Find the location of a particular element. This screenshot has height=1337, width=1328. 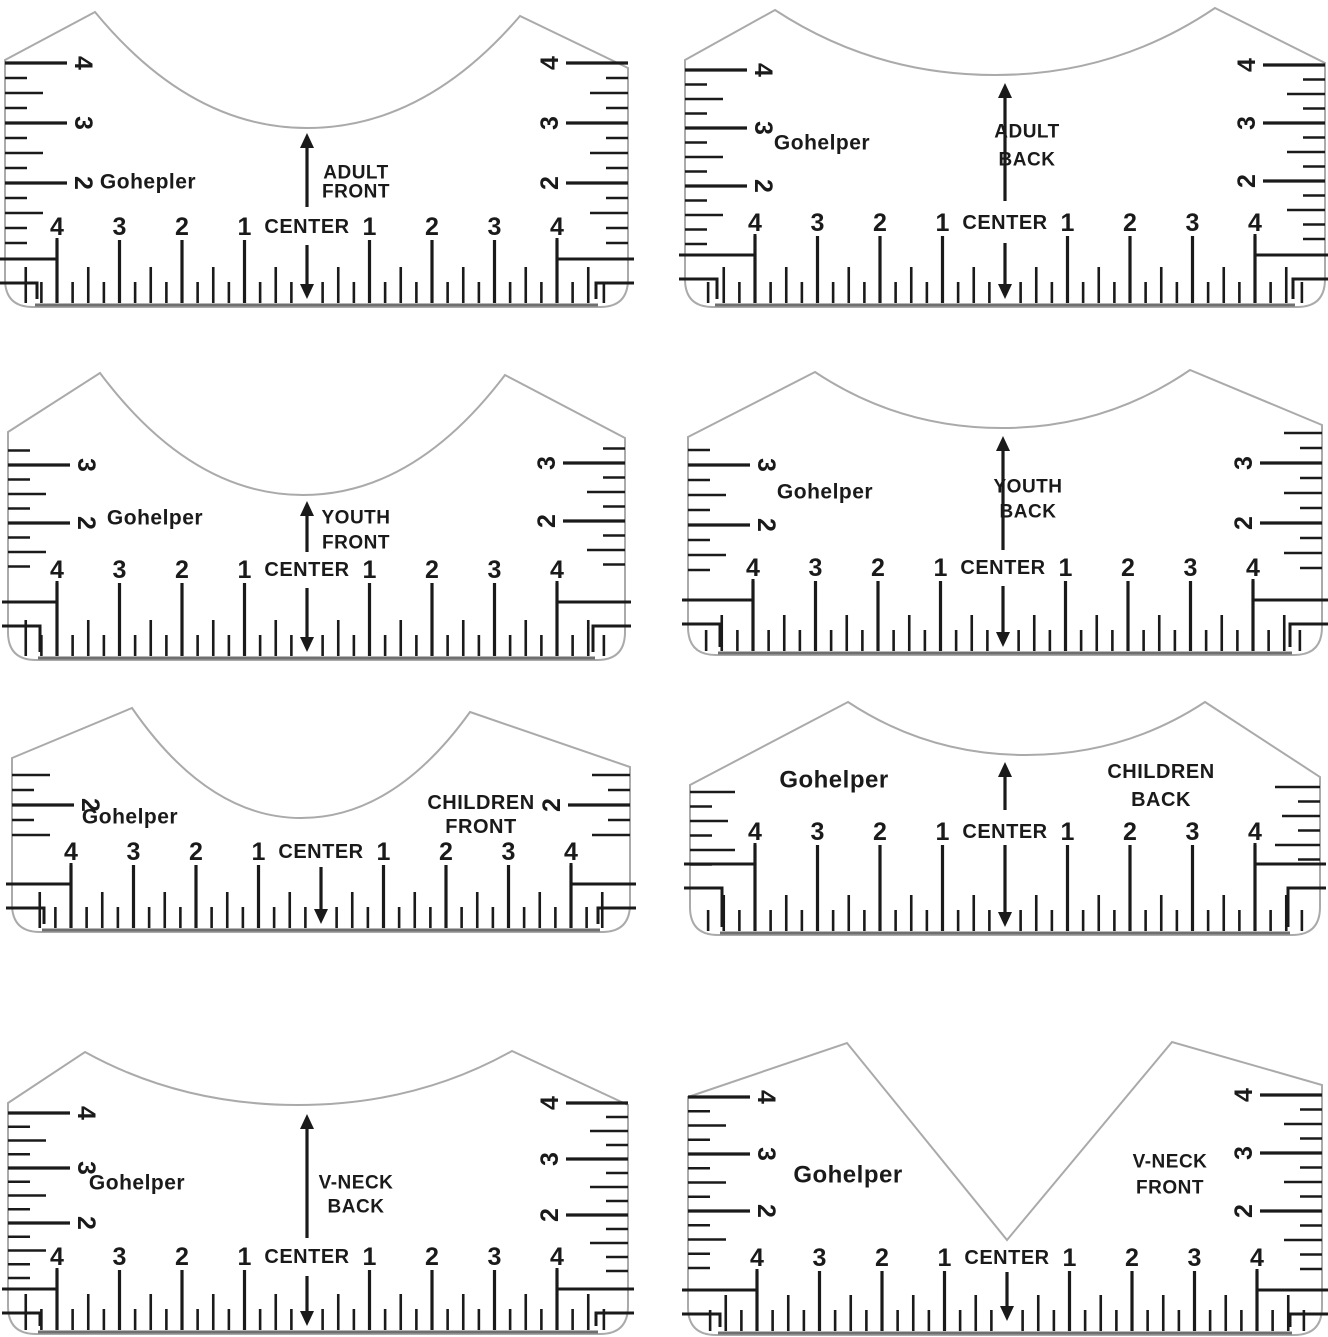

size-label-line2: FRONT is located at coordinates (1170, 1188).